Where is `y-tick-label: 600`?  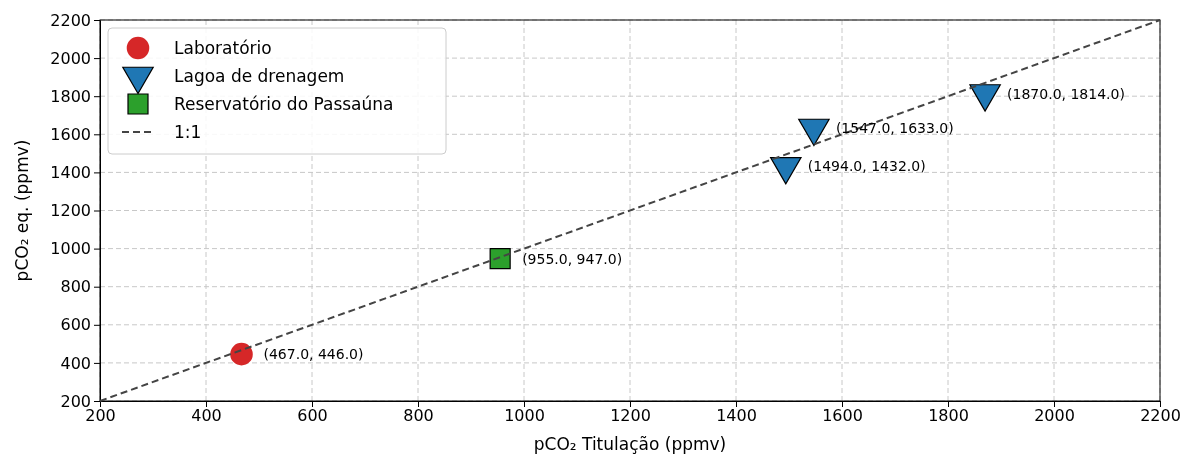
y-tick-label: 600 is located at coordinates (75, 325).